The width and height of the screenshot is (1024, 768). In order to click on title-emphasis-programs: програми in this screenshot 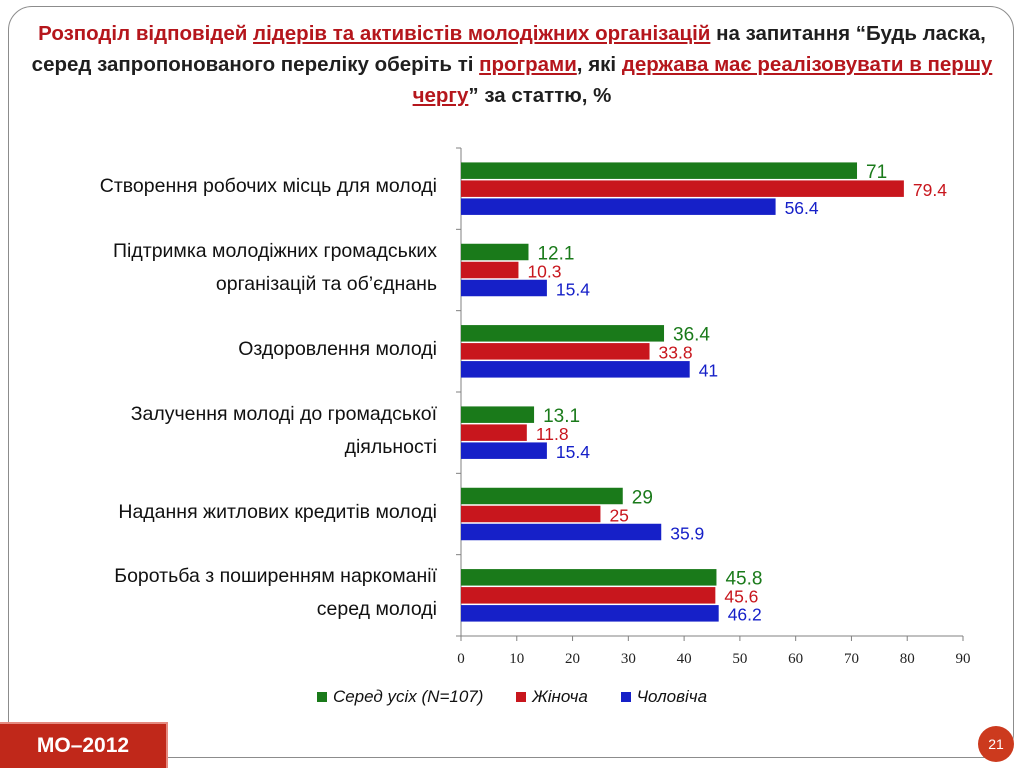, I will do `click(528, 64)`.